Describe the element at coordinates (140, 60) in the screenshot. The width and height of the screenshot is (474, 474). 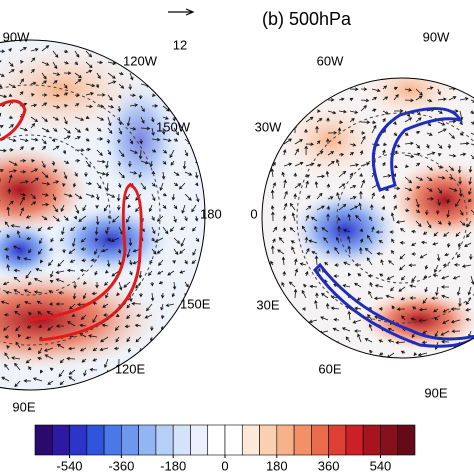
I see `lon-label: 120W` at that location.